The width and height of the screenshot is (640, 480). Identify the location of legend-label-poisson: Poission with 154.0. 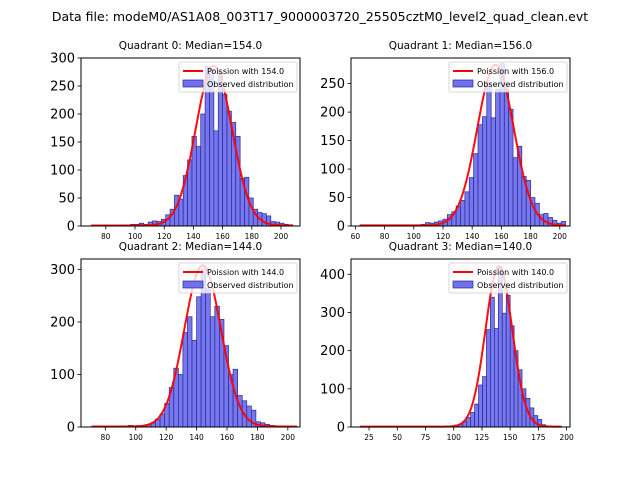
(245, 71).